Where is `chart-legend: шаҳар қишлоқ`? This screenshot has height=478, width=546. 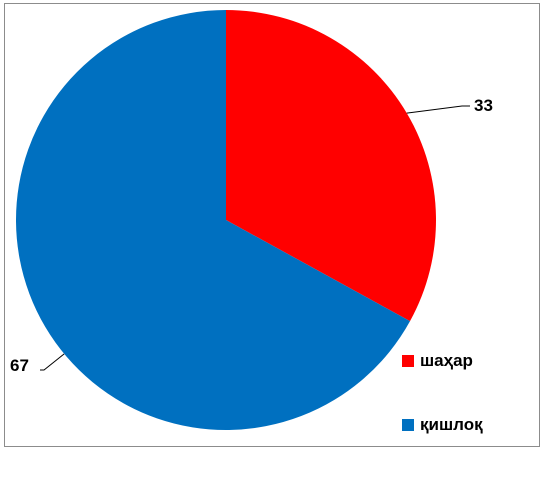
chart-legend: шаҳар қишлоқ is located at coordinates (467, 414).